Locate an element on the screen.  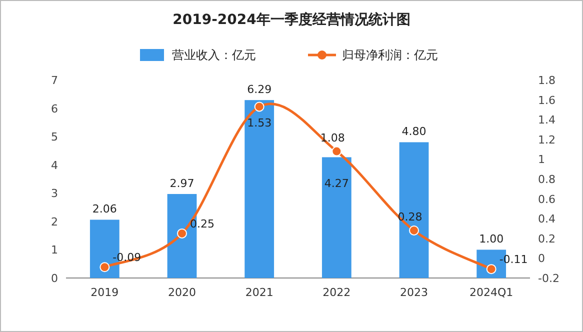
y2-tick-label: 1.2 is located at coordinates (547, 139).